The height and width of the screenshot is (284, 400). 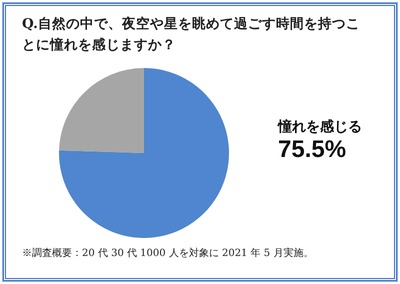 What do you see at coordinates (168, 253) in the screenshot?
I see `text: ※調査概要：20 代 30 代 1000 人を対象に 2021 年 5 月実施。` at bounding box center [168, 253].